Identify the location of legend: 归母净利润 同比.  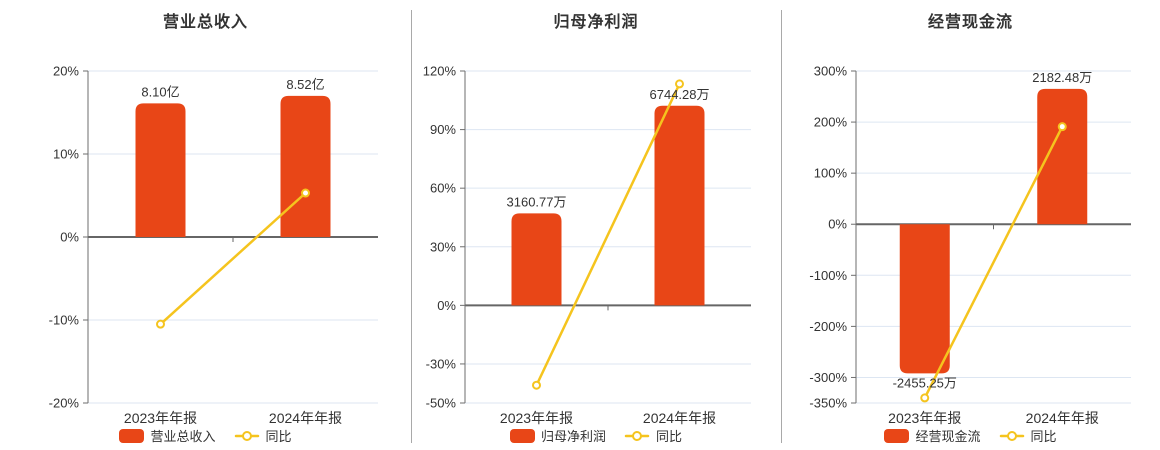
(596, 435).